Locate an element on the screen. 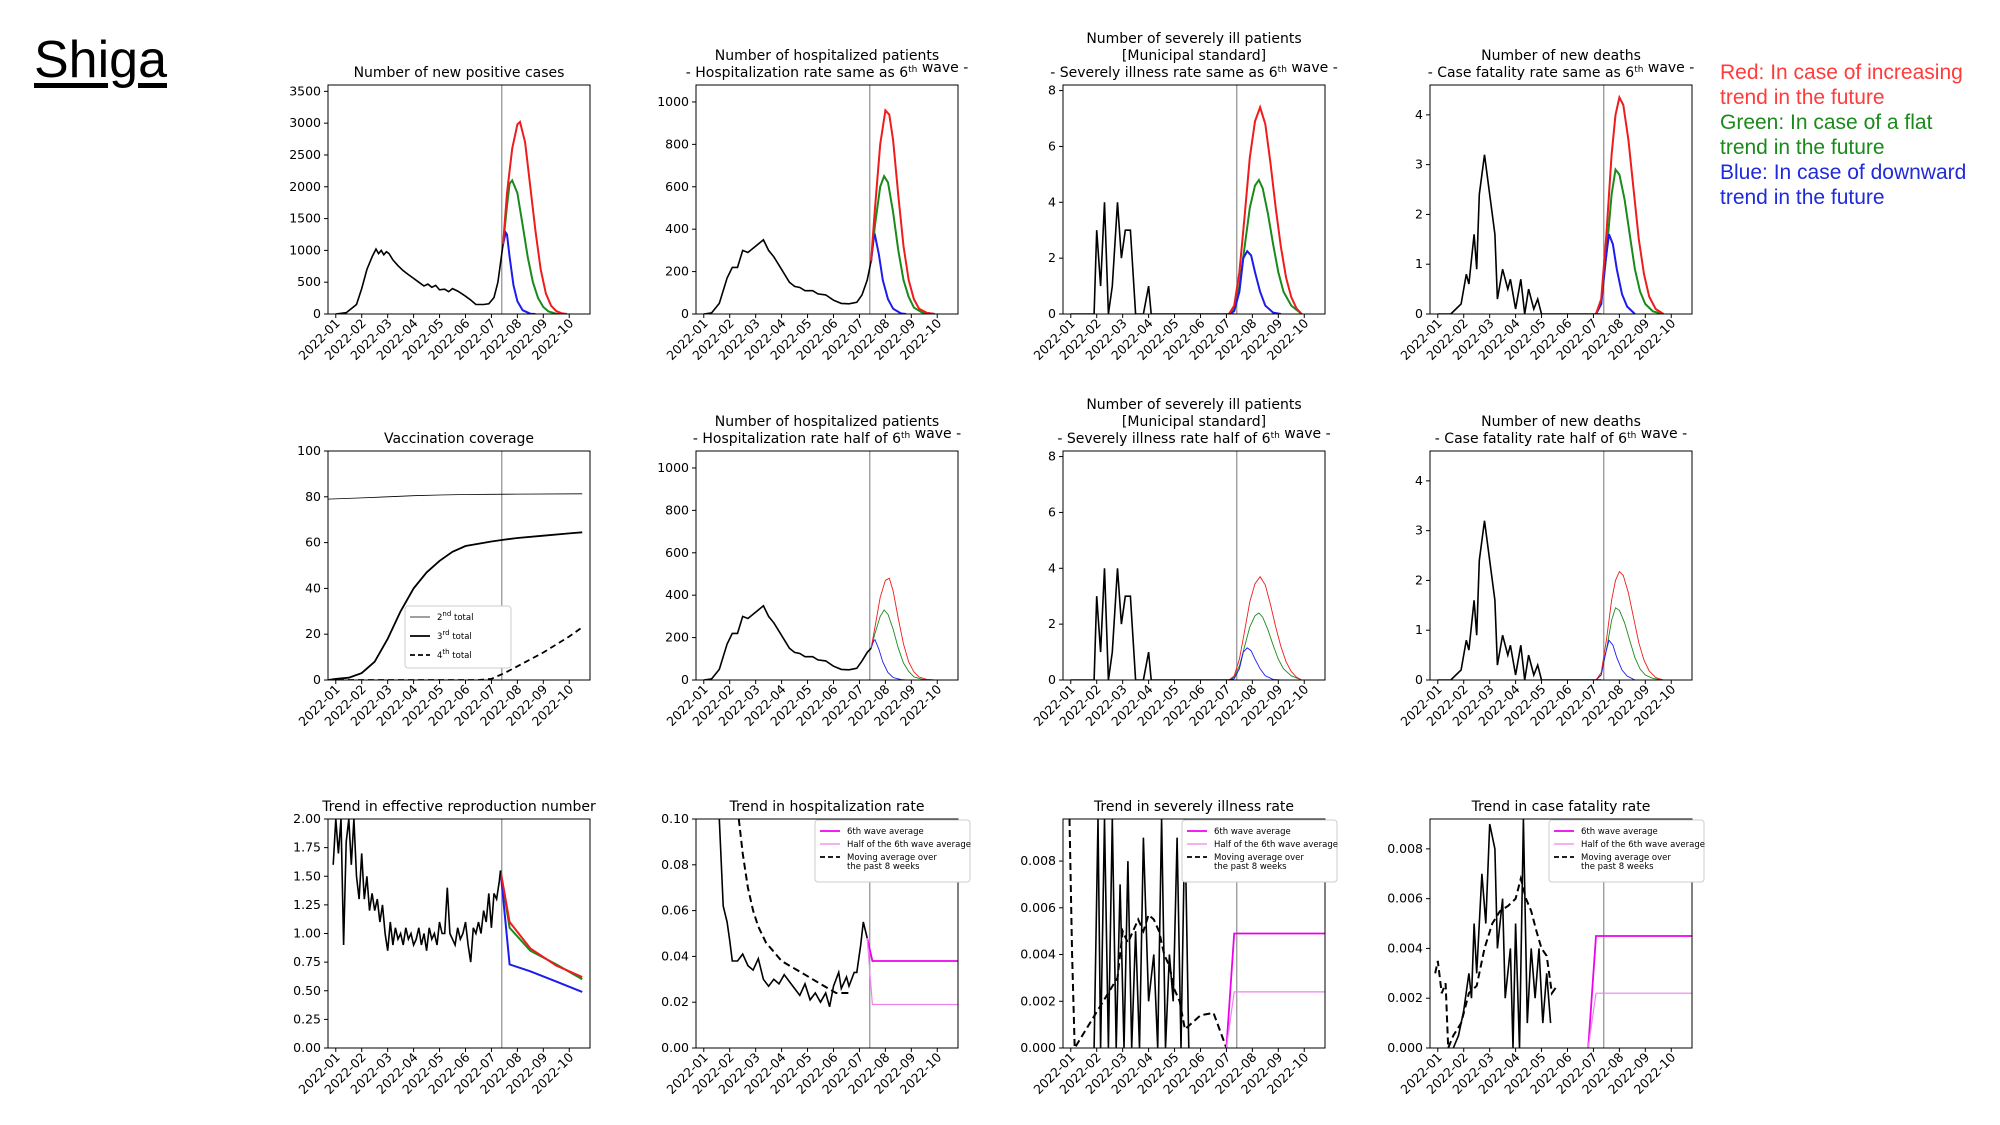 The width and height of the screenshot is (2000, 1125). y-tick-label: 0.75 is located at coordinates (307, 961).